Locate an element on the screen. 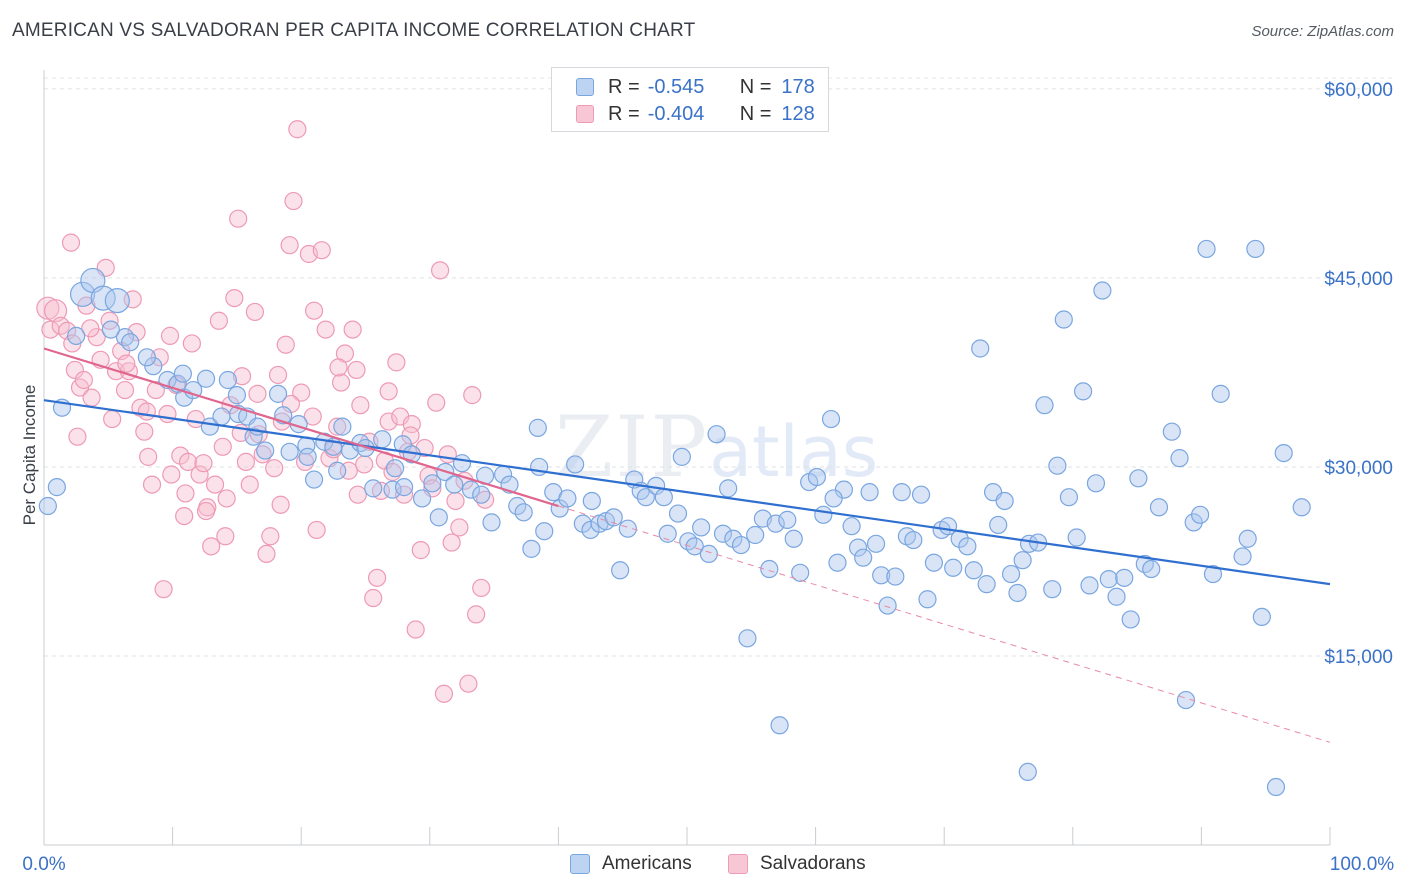  legend-n-value-salvadorans: 128 is located at coordinates (798, 113).